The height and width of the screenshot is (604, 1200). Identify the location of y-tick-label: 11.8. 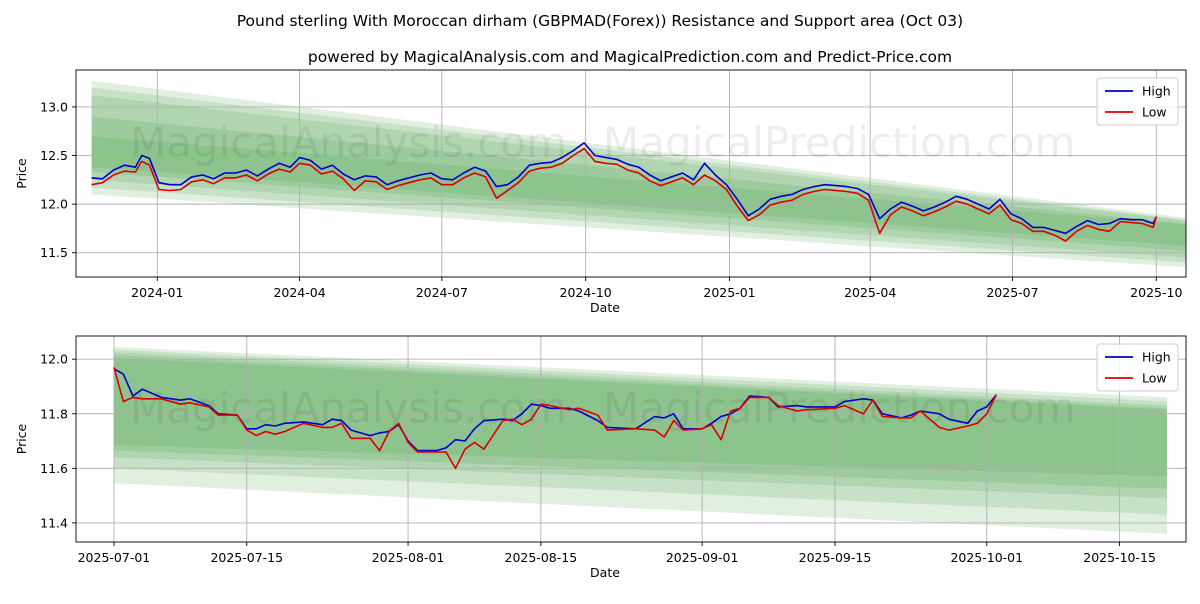
(54, 413).